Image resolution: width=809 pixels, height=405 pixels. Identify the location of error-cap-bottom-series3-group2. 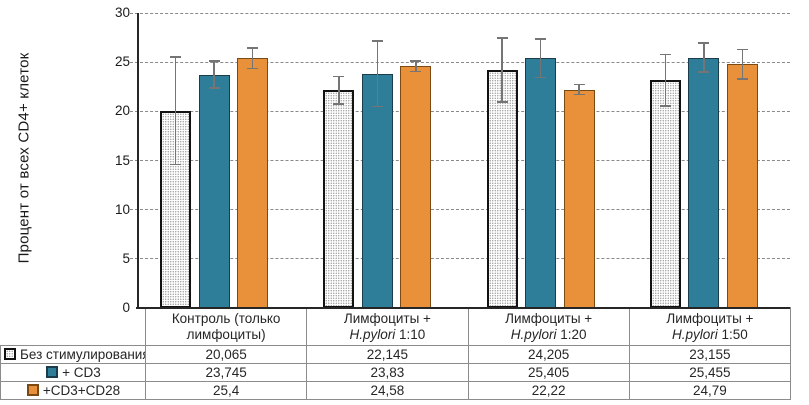
(416, 71).